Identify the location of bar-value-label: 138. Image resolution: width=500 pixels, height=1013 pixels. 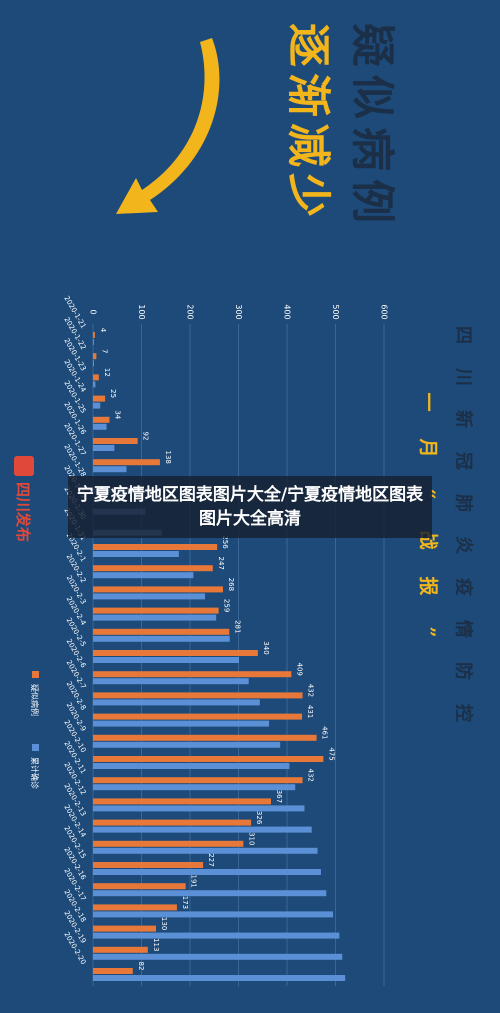
(168, 457).